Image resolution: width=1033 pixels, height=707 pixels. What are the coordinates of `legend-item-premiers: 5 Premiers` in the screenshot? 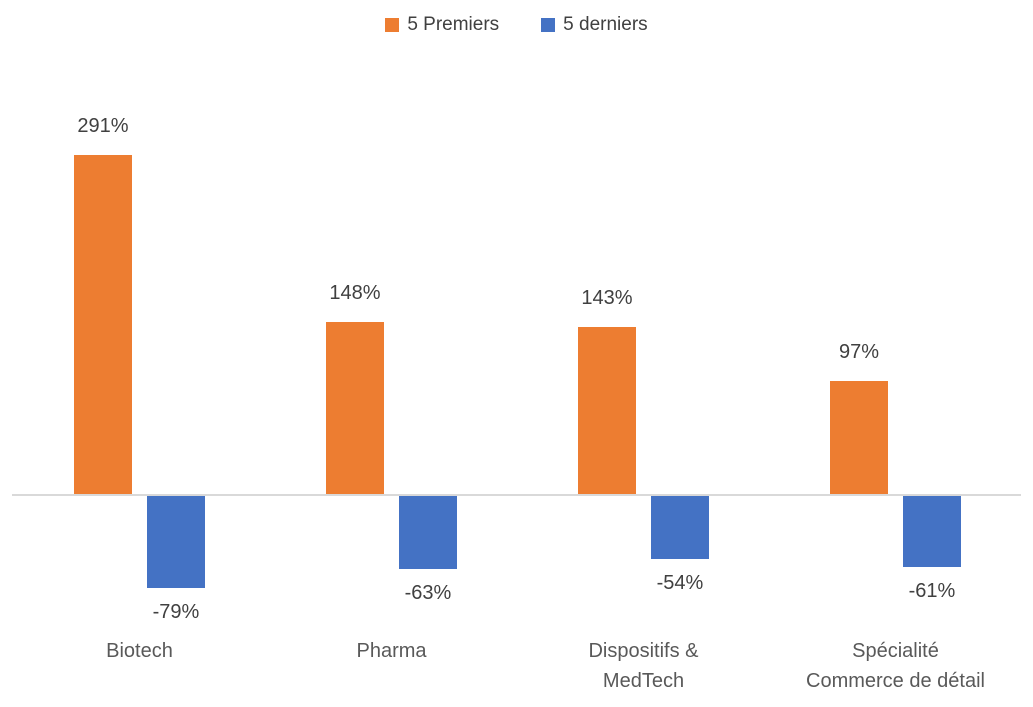 It's located at (442, 25).